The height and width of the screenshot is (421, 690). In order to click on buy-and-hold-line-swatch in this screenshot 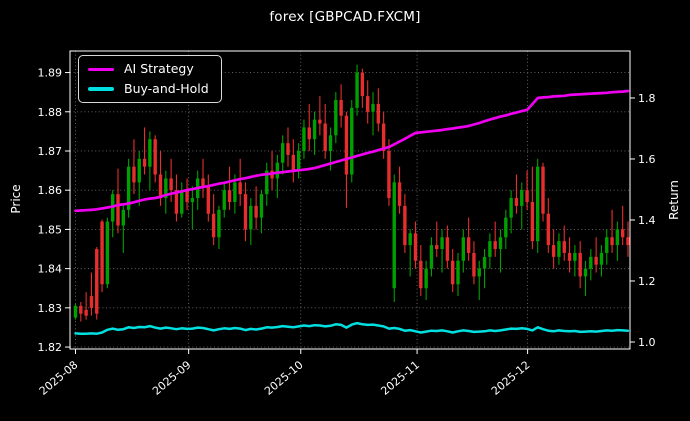, I will do `click(101, 89)`.